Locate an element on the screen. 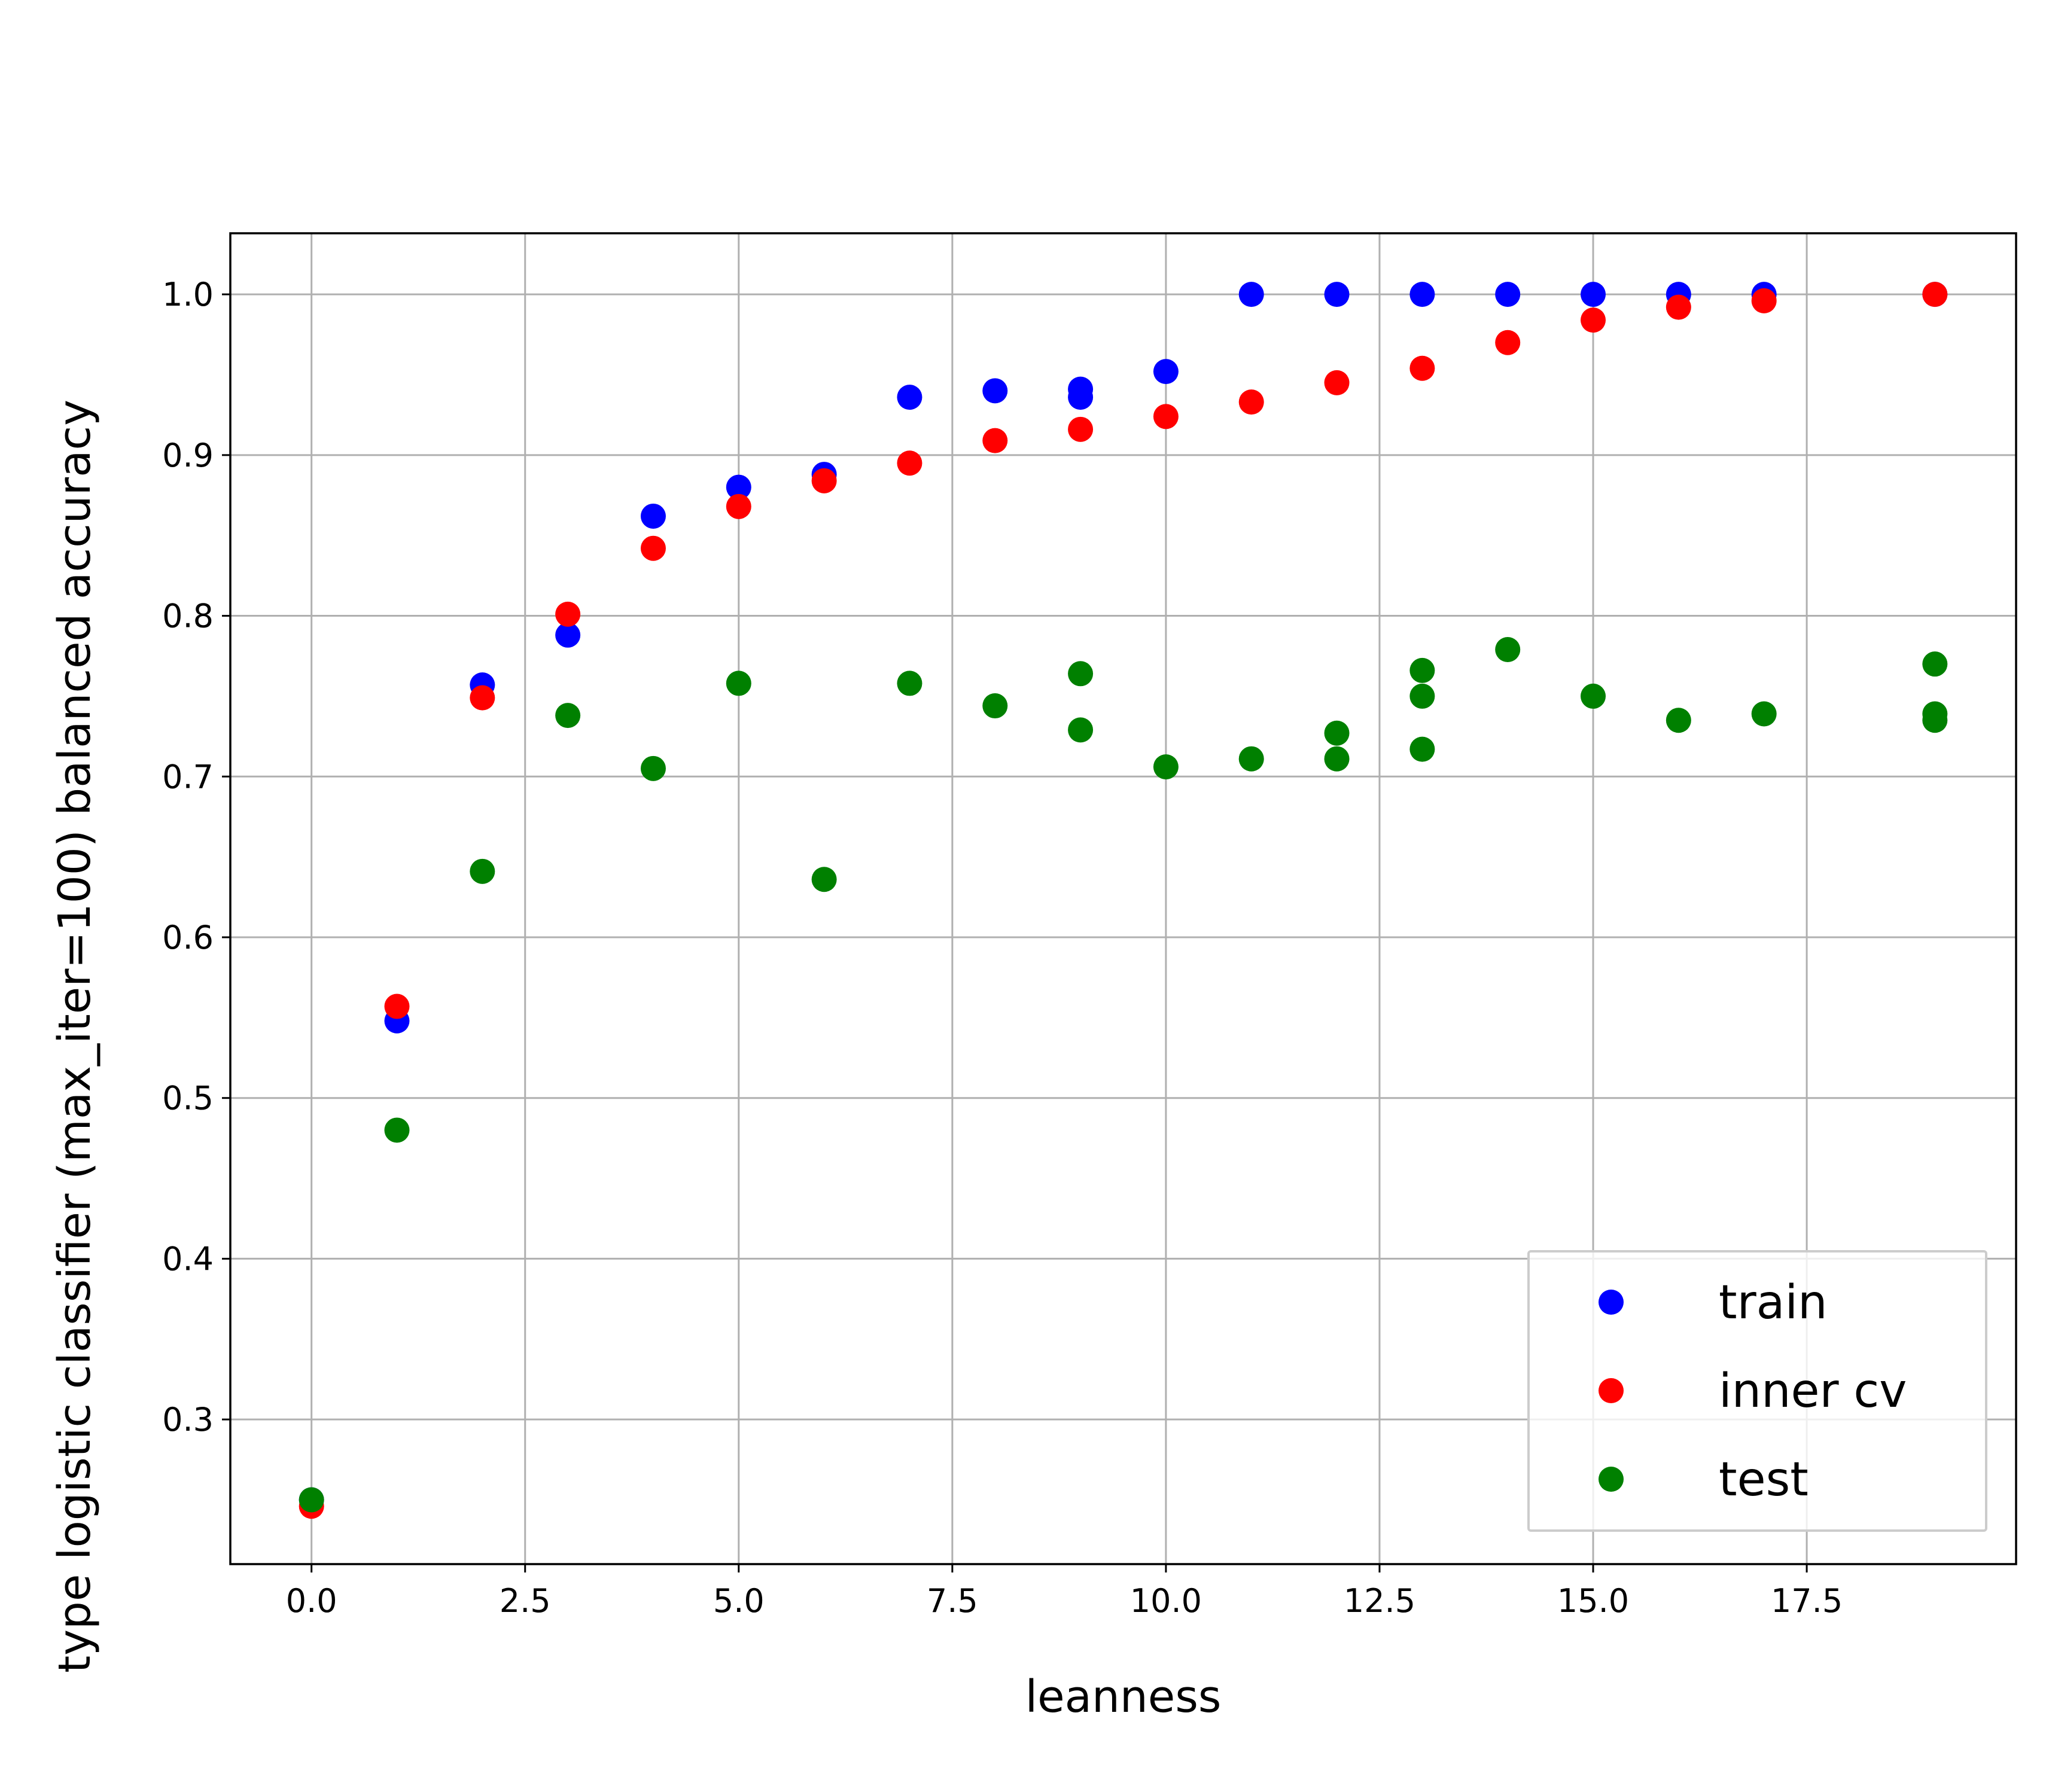 This screenshot has width=2046, height=1792. y-tick-label: 0.6 is located at coordinates (188, 937).